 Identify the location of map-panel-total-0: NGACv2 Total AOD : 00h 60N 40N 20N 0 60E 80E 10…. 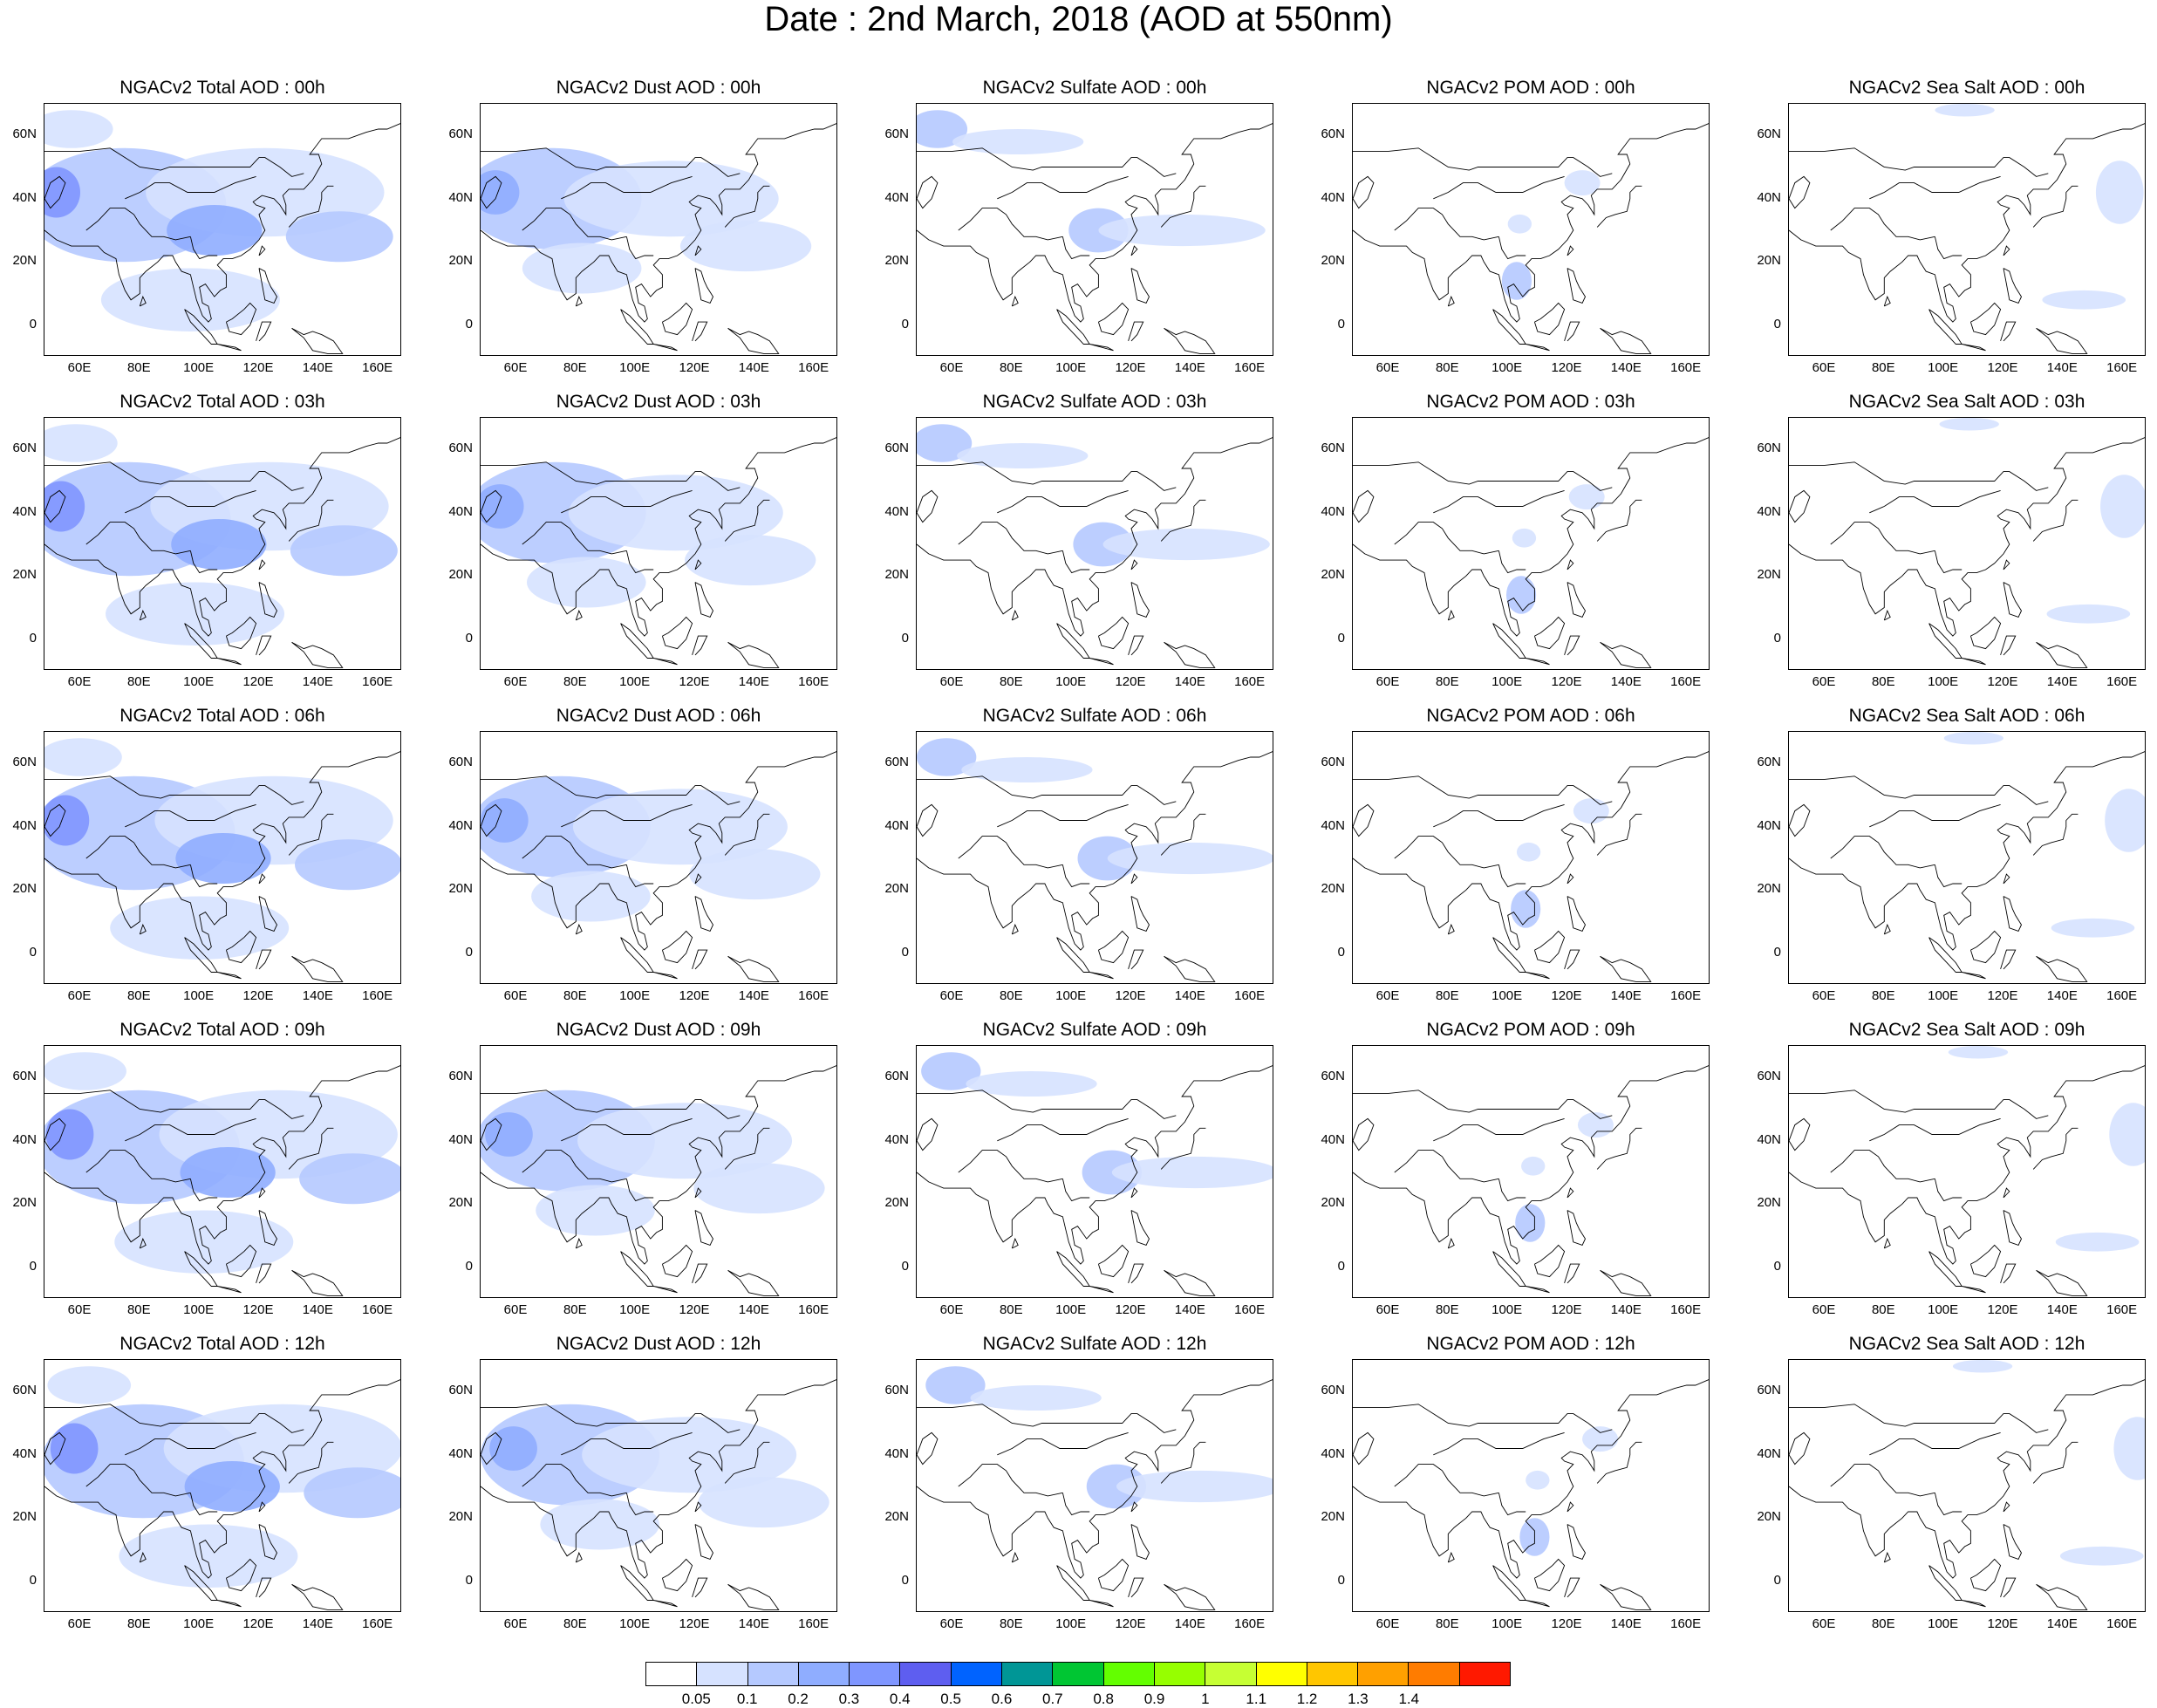
(218, 234).